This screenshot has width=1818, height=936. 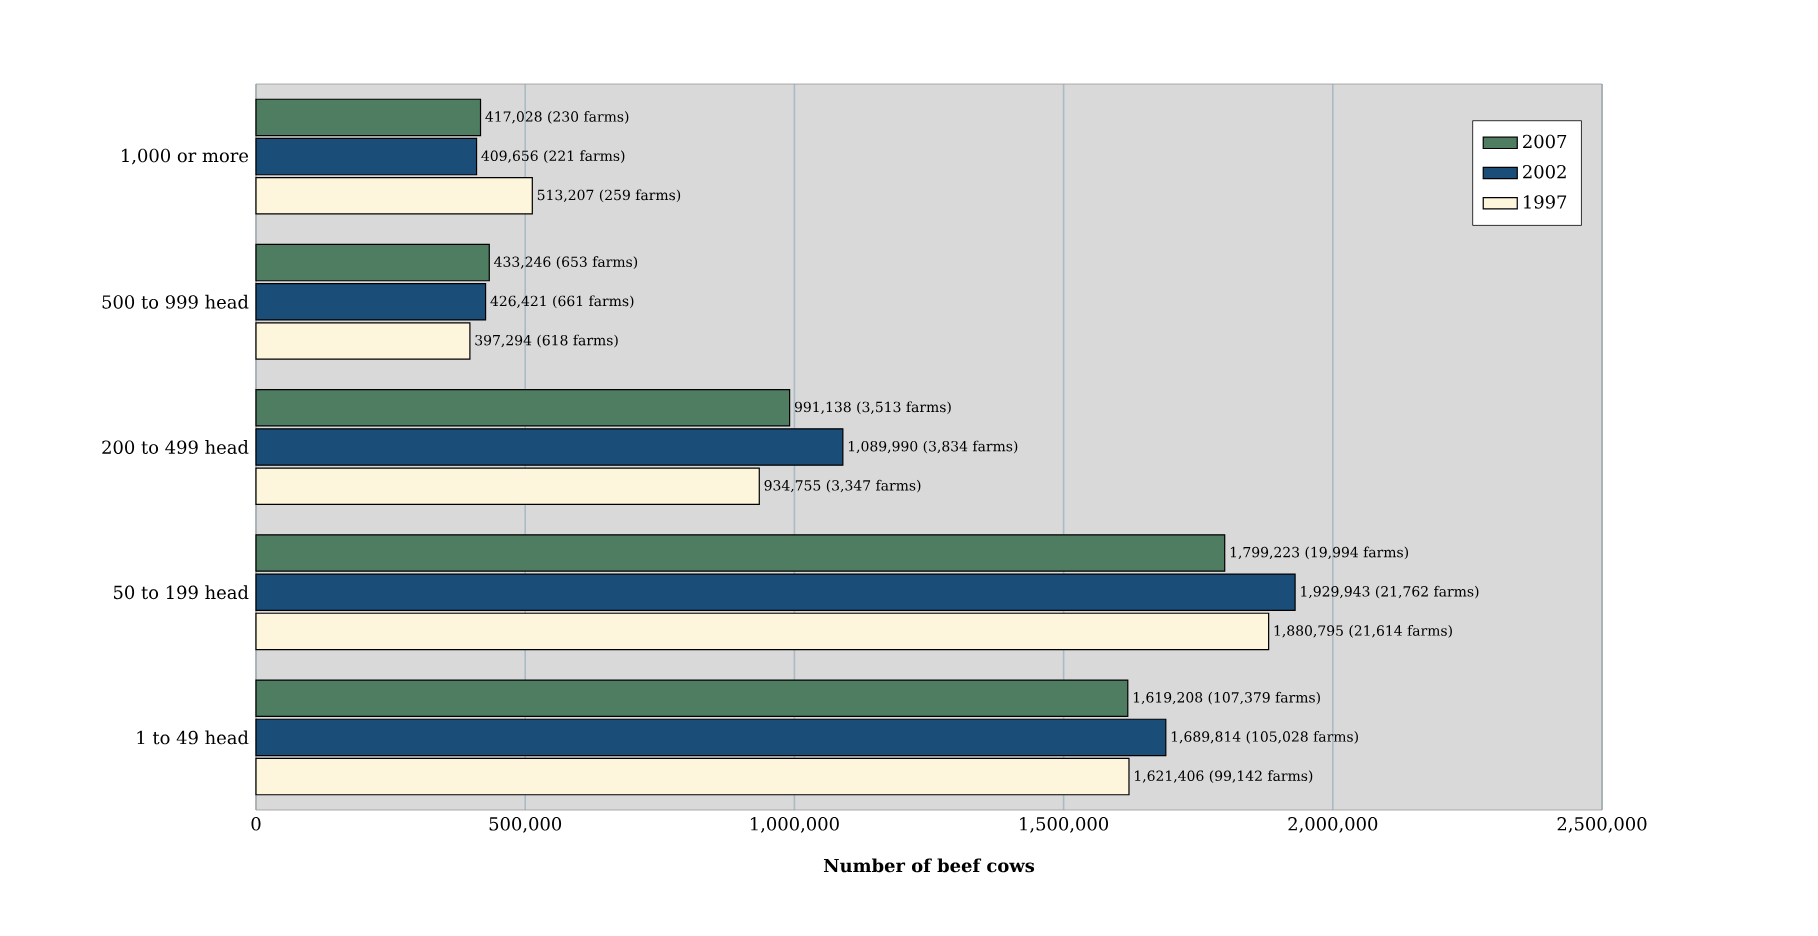 What do you see at coordinates (1545, 202) in the screenshot?
I see `legend-label: 1997` at bounding box center [1545, 202].